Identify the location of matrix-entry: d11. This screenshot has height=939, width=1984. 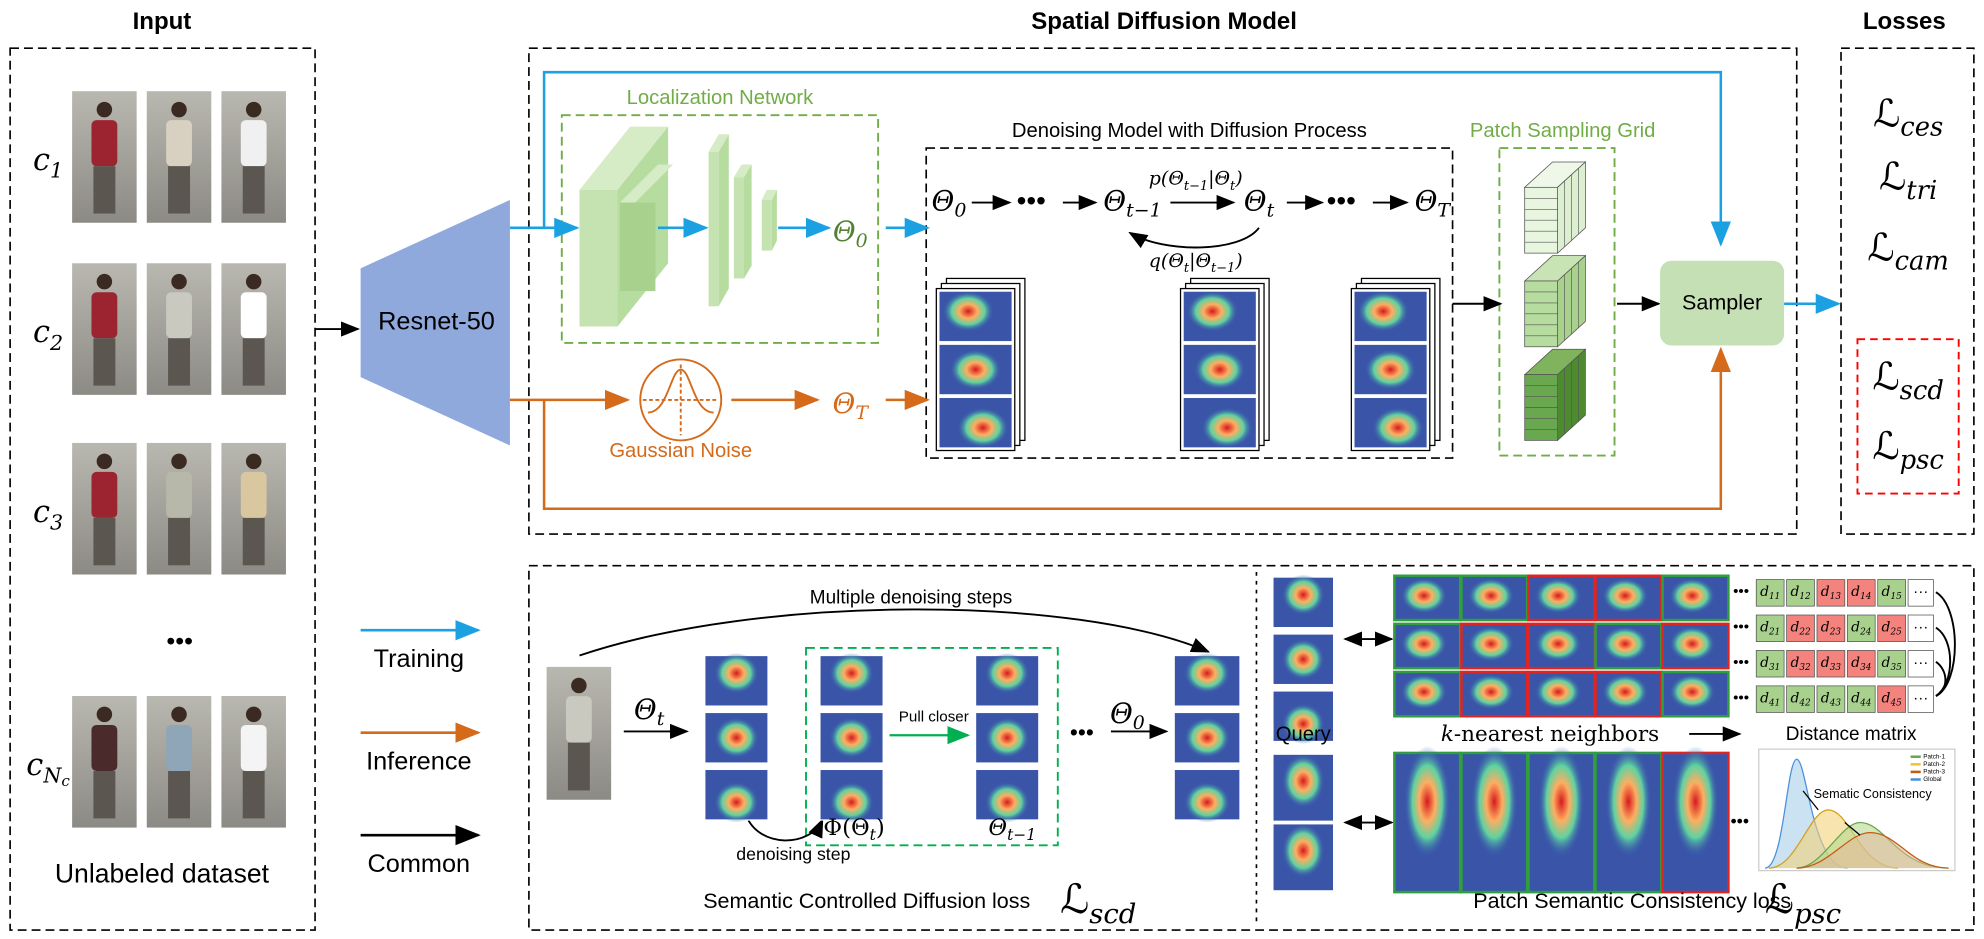
(1770, 592).